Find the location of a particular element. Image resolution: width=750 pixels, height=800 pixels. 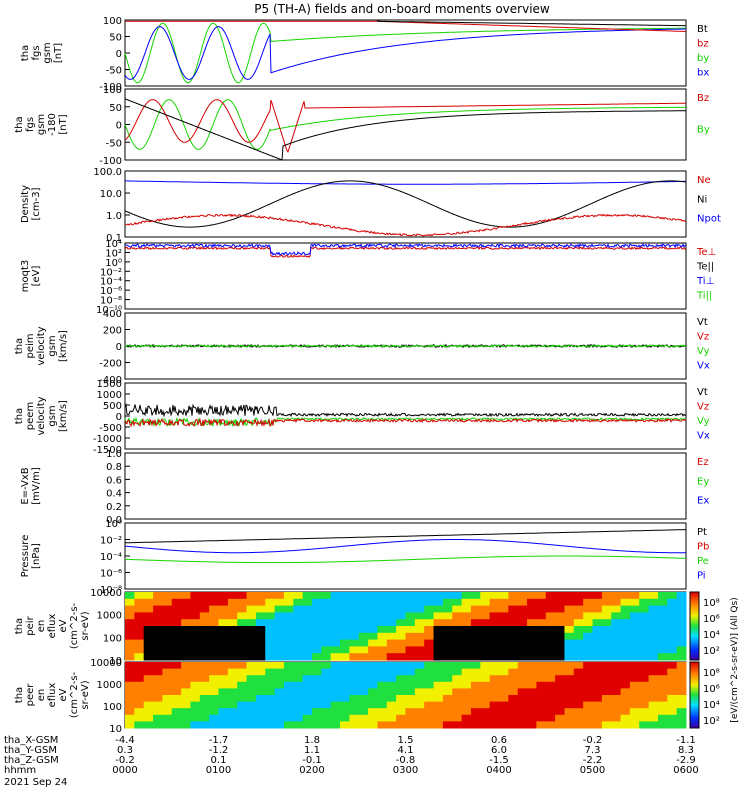

y-tick-label: -50 is located at coordinates (114, 71).